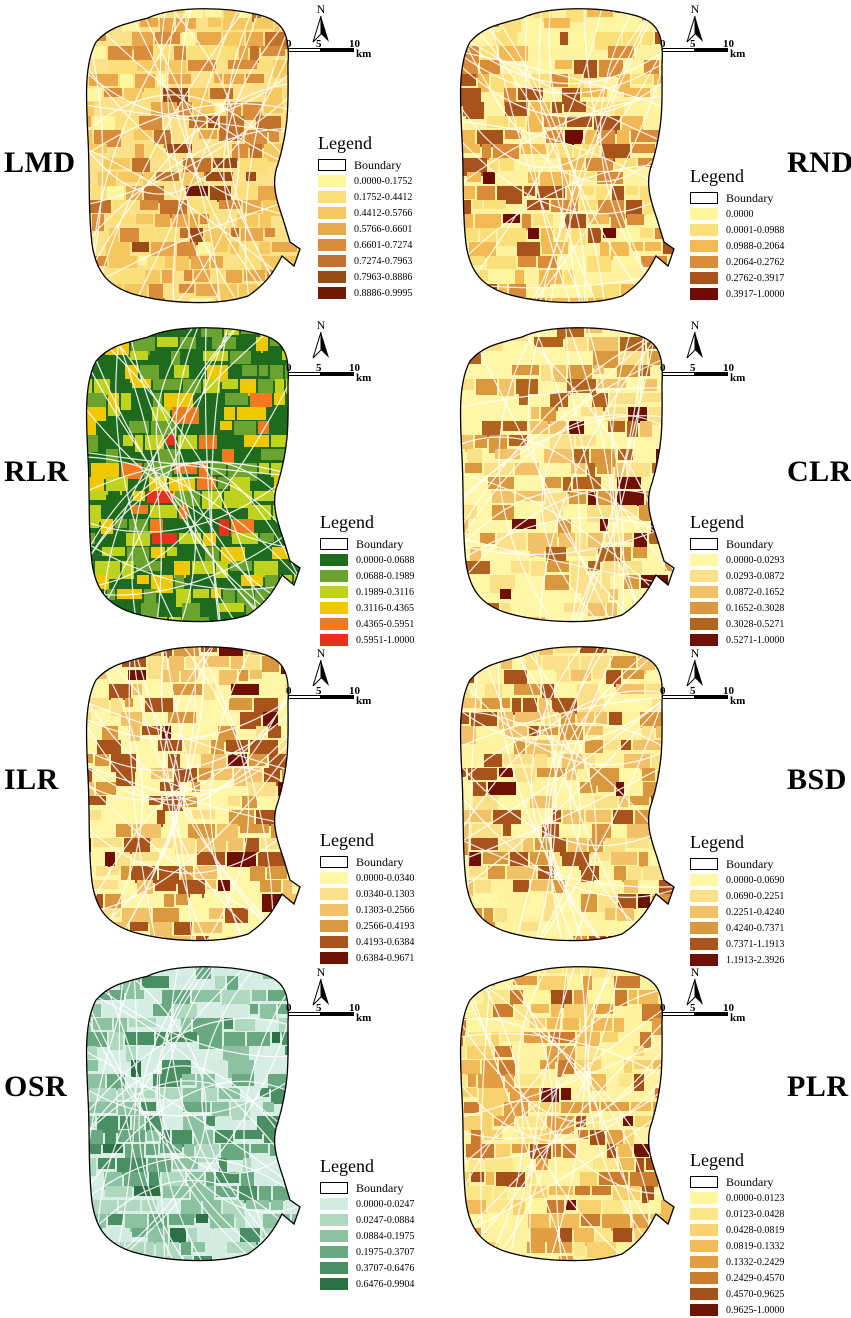 Image resolution: width=851 pixels, height=1318 pixels. I want to click on legend-range: 0.0690-0.2251, so click(755, 896).